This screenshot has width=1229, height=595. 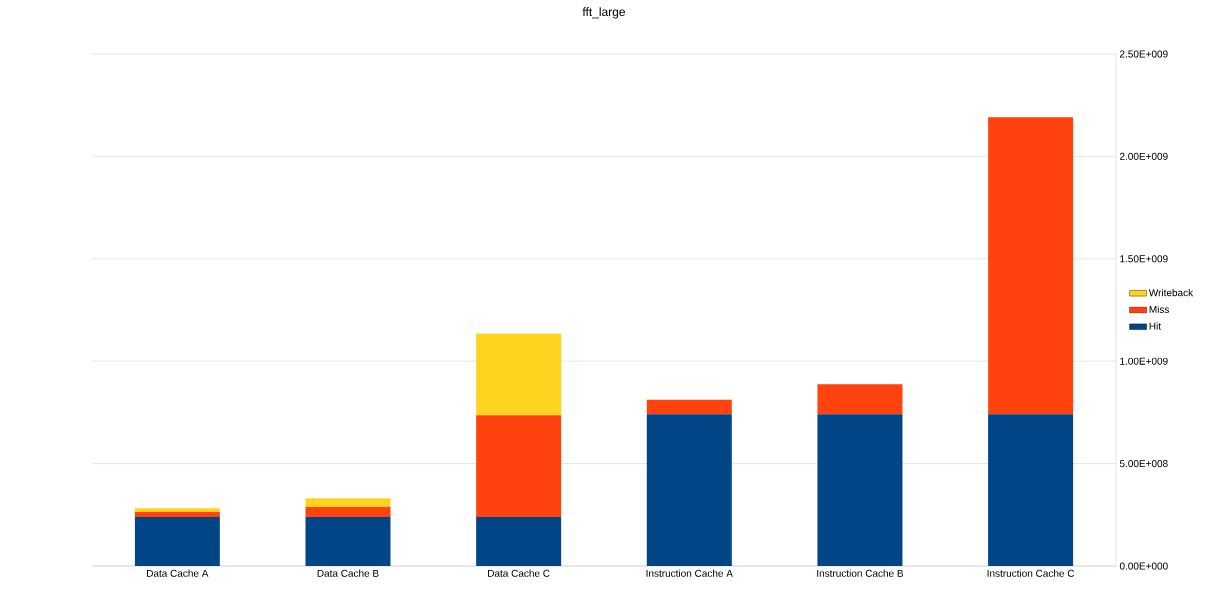 What do you see at coordinates (689, 573) in the screenshot?
I see `x-tick-label: Instruction Cache A` at bounding box center [689, 573].